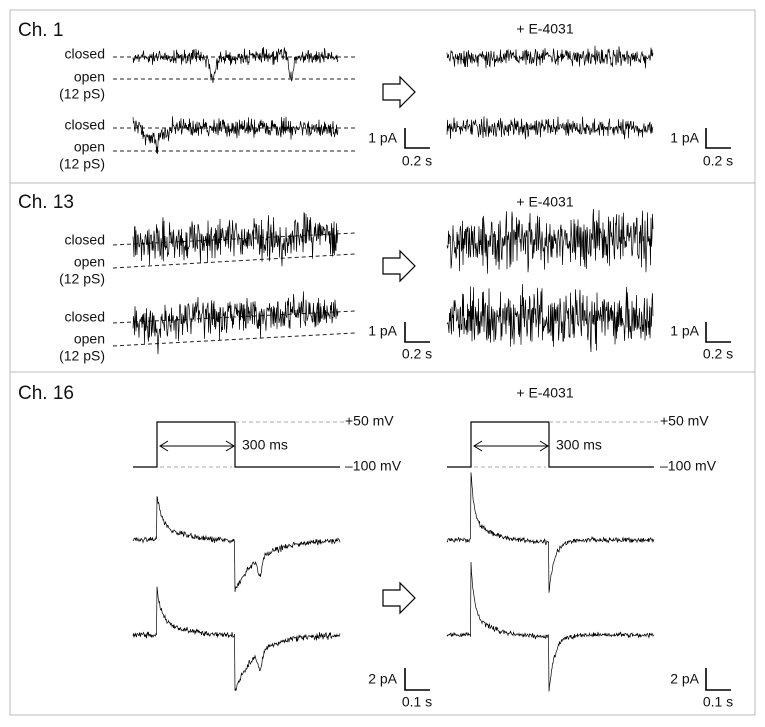 The height and width of the screenshot is (727, 765). I want to click on closed-level, so click(234, 239).